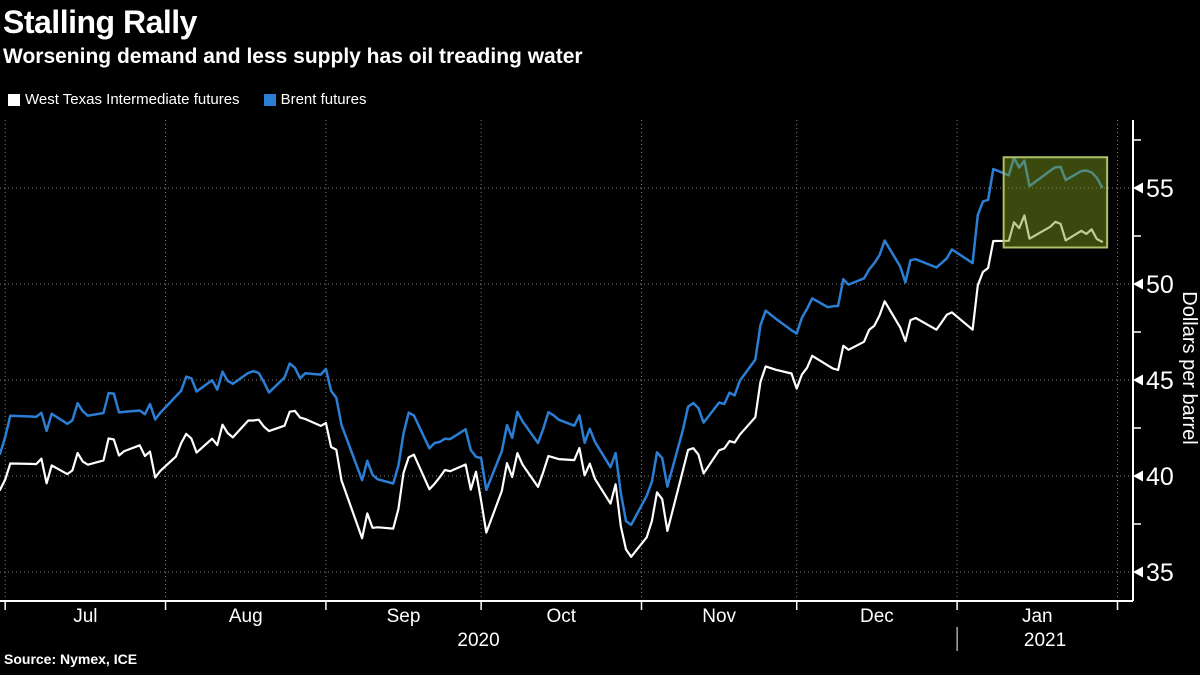 The image size is (1200, 675). I want to click on legend-label-wti: West Texas Intermediate futures, so click(132, 99).